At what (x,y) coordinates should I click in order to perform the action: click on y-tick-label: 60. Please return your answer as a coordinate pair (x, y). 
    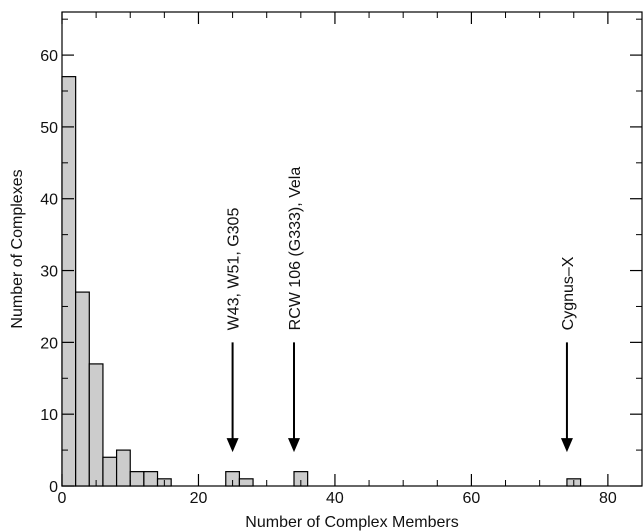
    Looking at the image, I should click on (49, 56).